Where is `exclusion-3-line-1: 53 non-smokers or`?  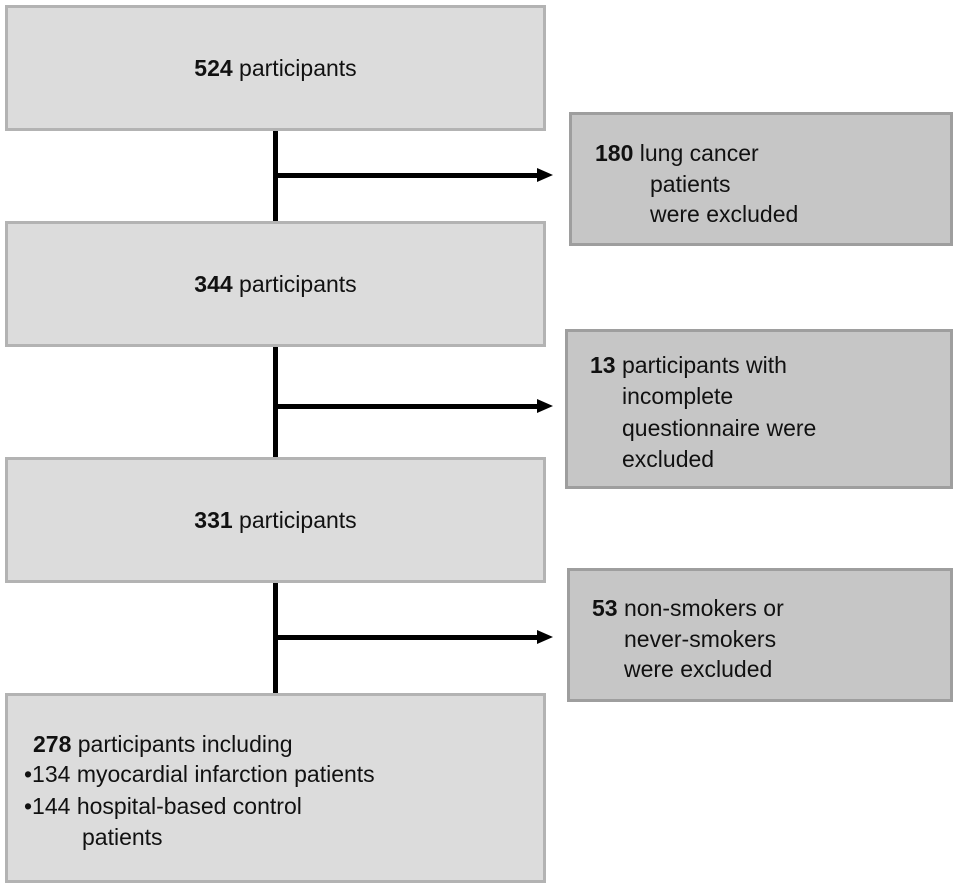 exclusion-3-line-1: 53 non-smokers or is located at coordinates (688, 608).